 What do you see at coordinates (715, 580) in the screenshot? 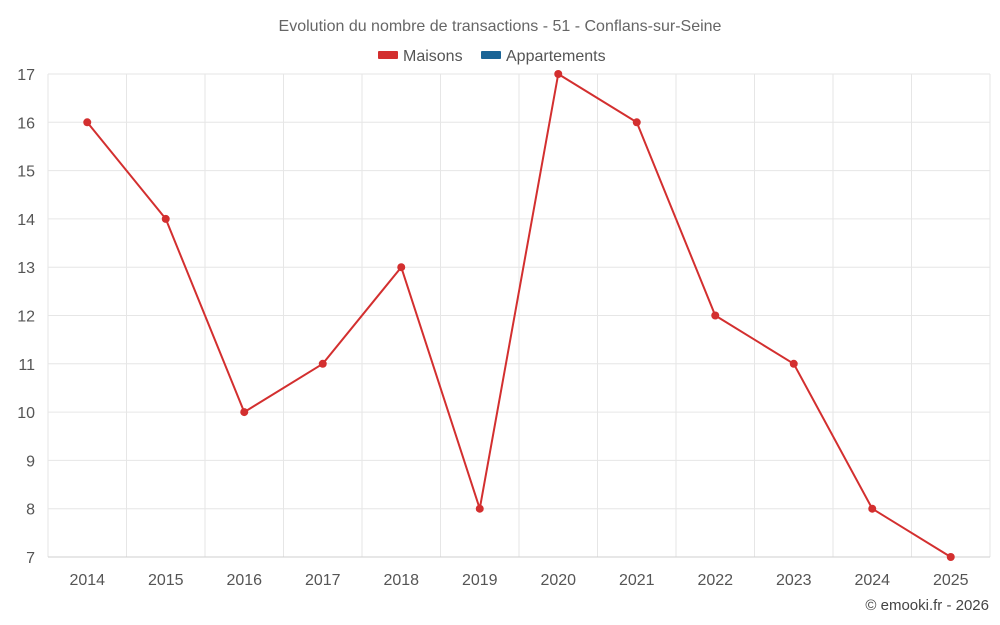
I see `x-tick-label: 2022` at bounding box center [715, 580].